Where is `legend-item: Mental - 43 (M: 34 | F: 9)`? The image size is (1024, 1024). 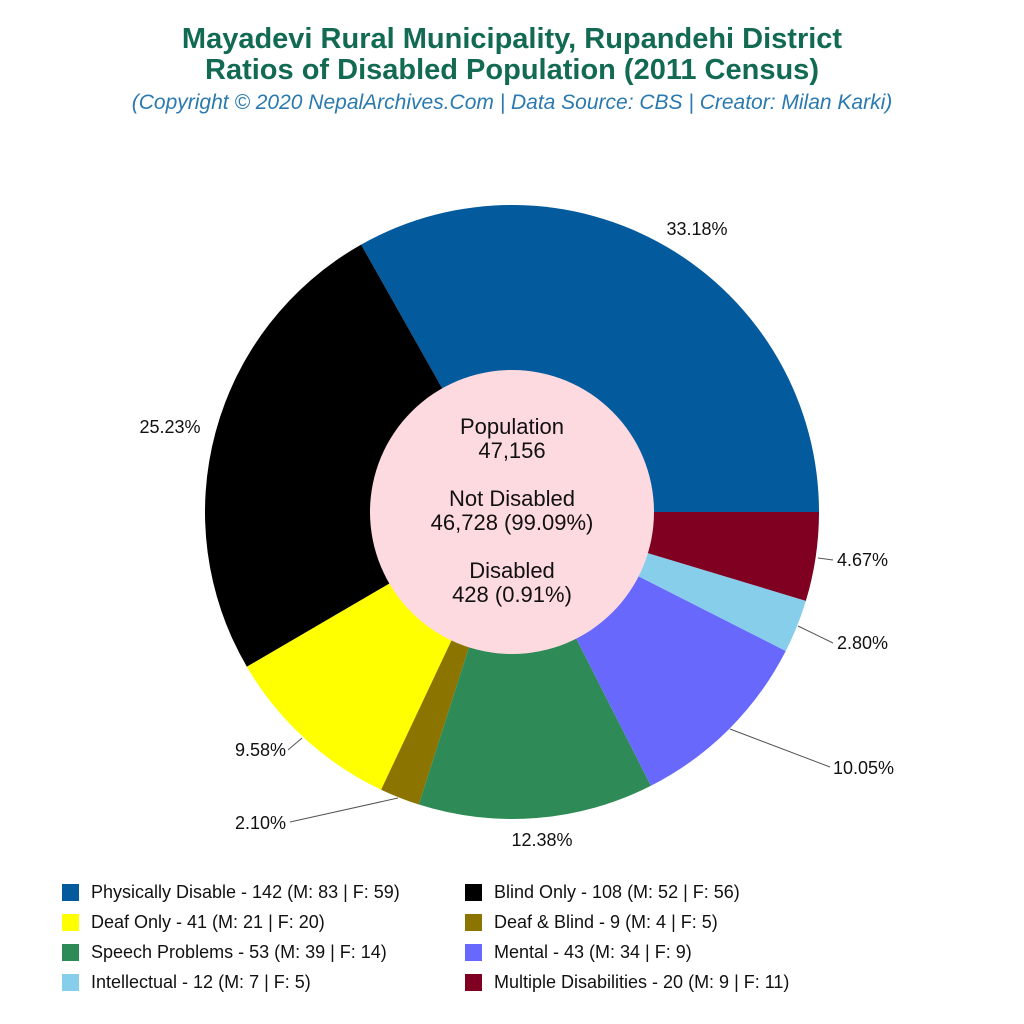 legend-item: Mental - 43 (M: 34 | F: 9) is located at coordinates (578, 952).